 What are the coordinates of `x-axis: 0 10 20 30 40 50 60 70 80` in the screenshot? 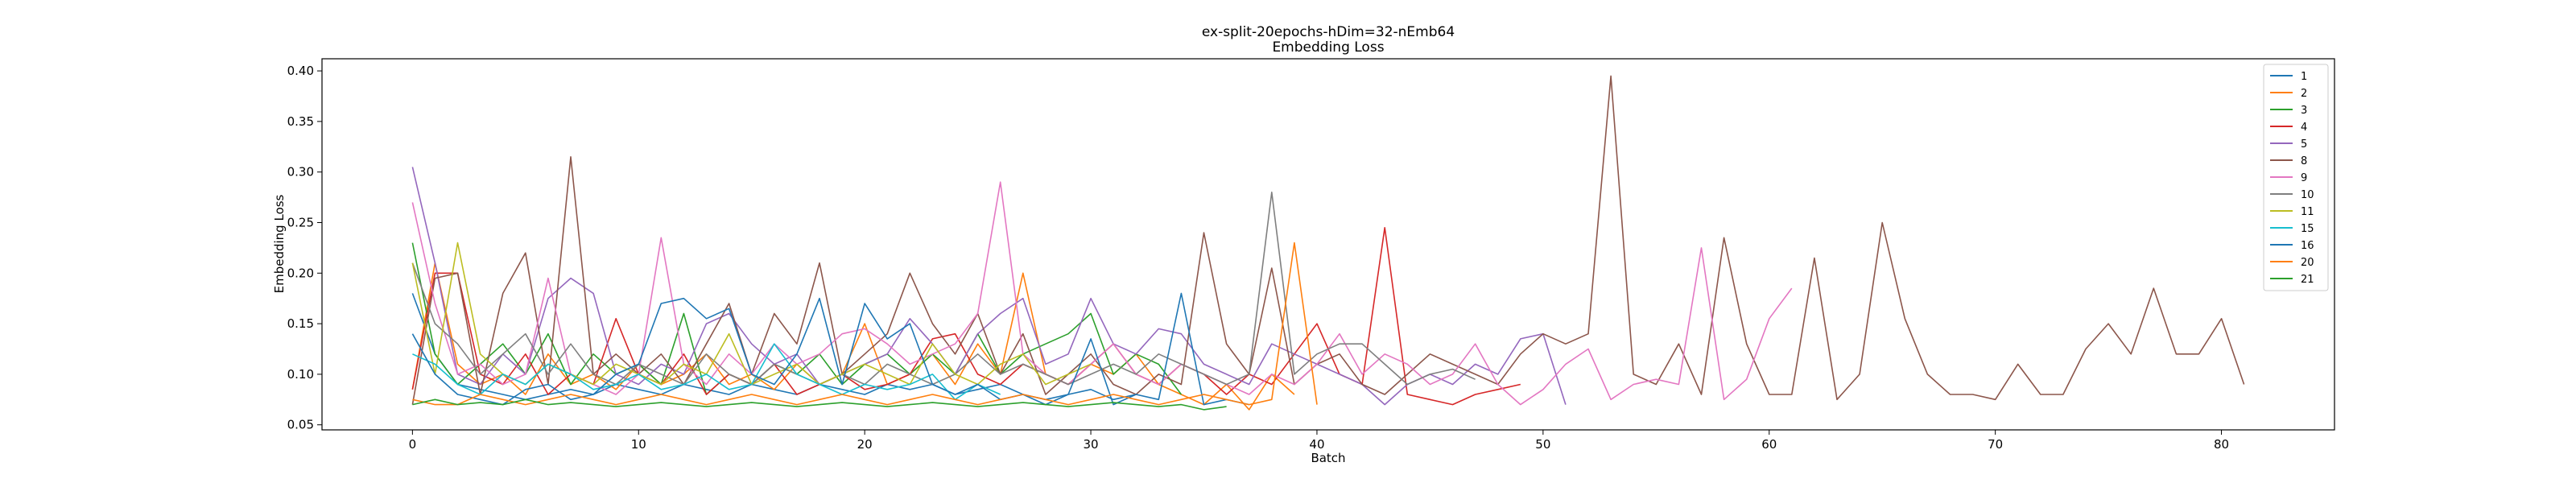 It's located at (1319, 441).